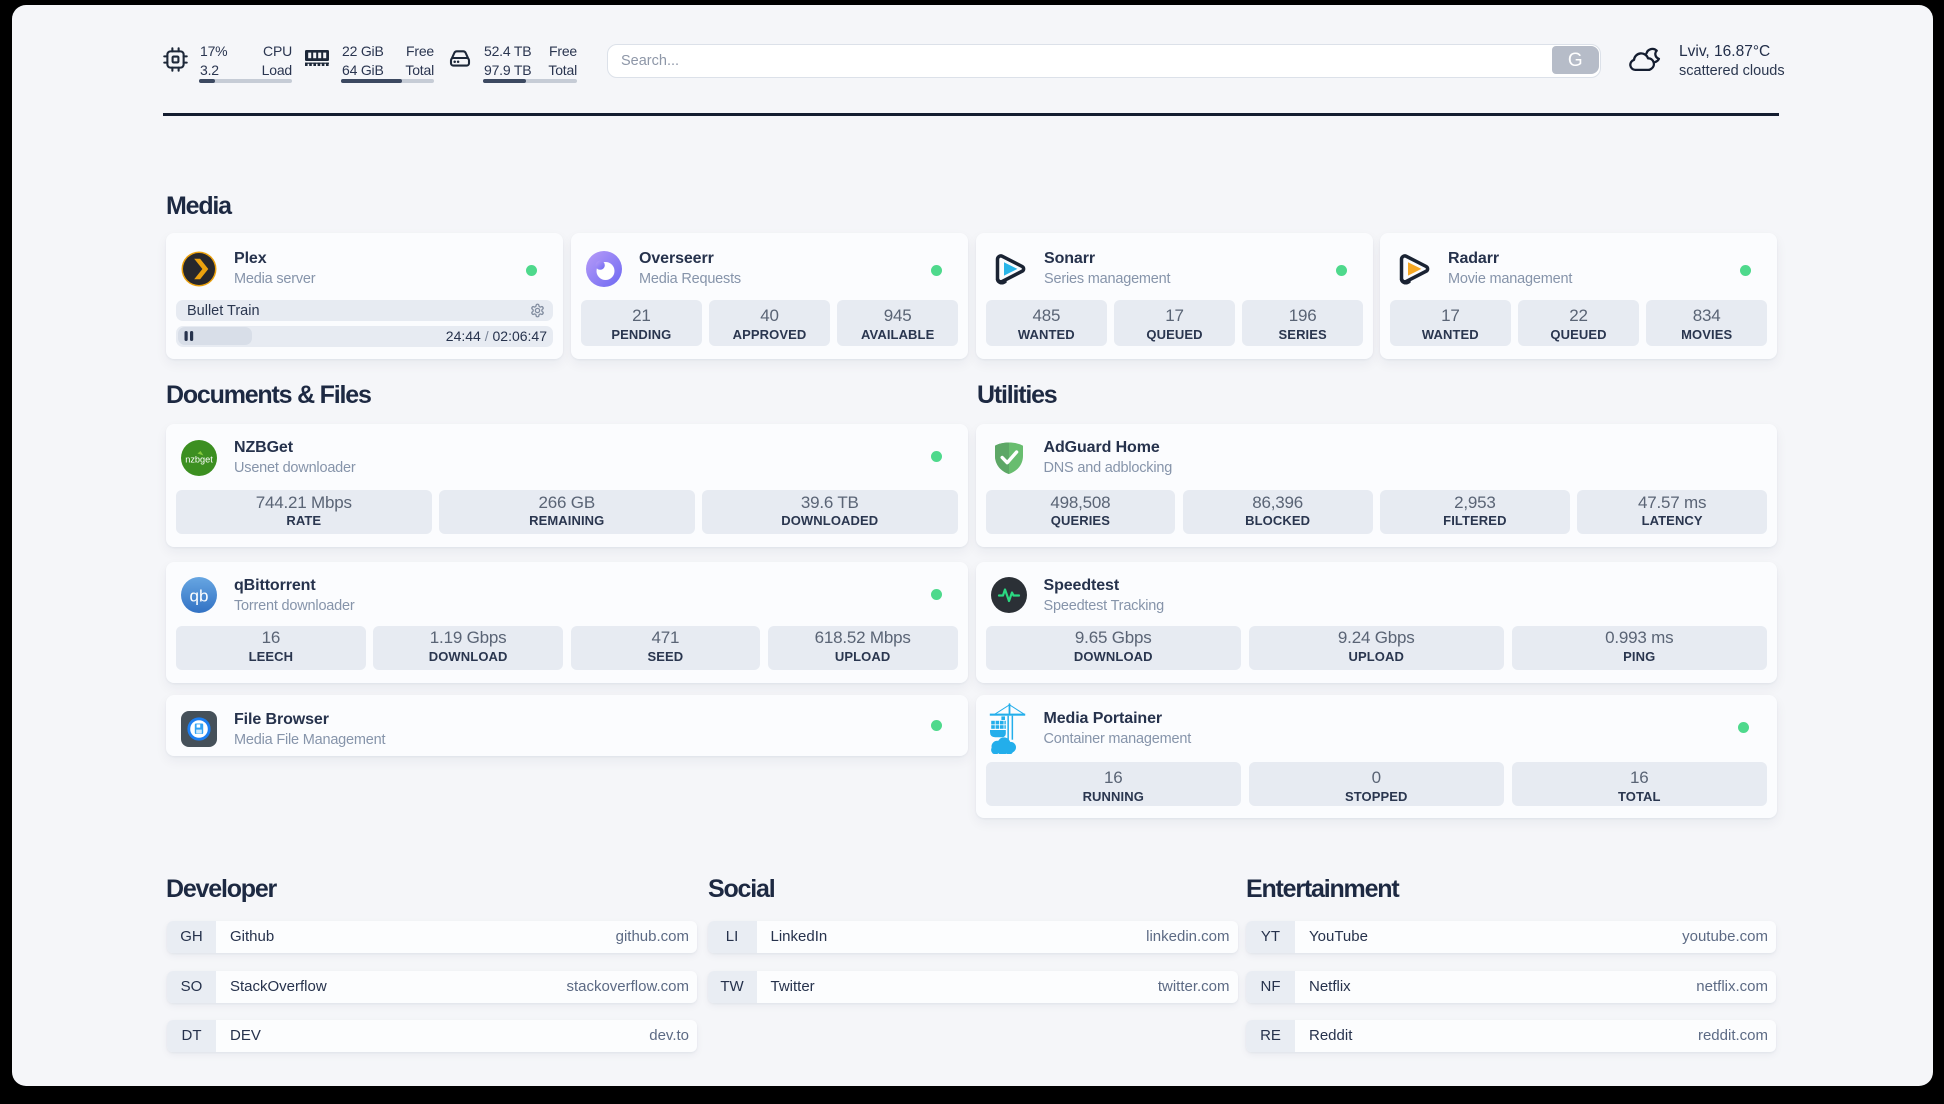  I want to click on svg-text: qb, so click(199, 596).